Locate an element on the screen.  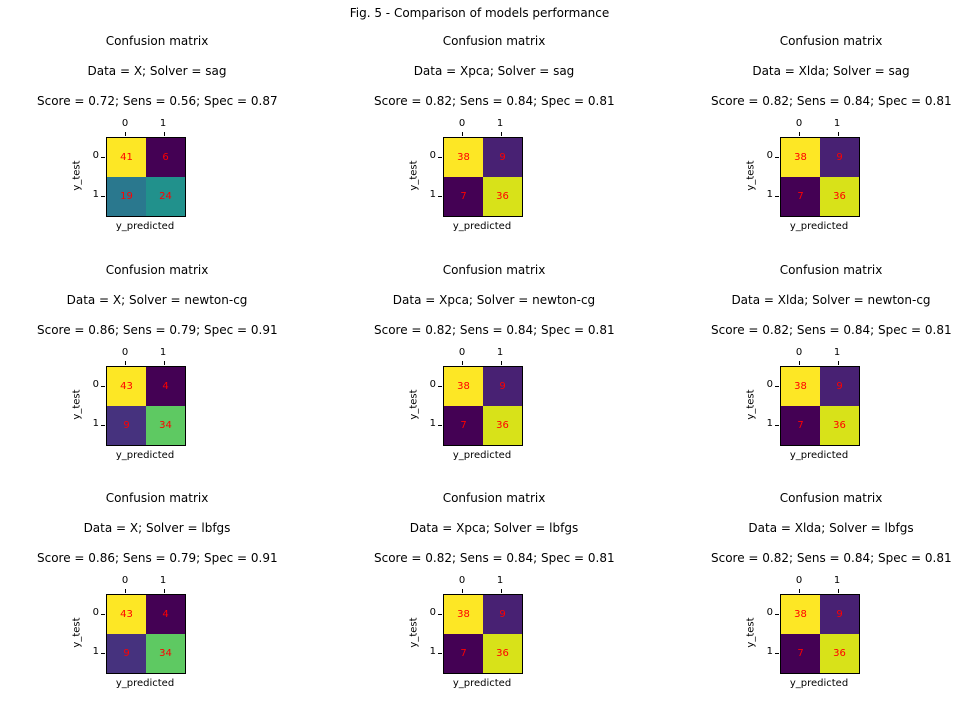
panel-subtitle: Data = X; Solver = sag is located at coordinates (157, 71).